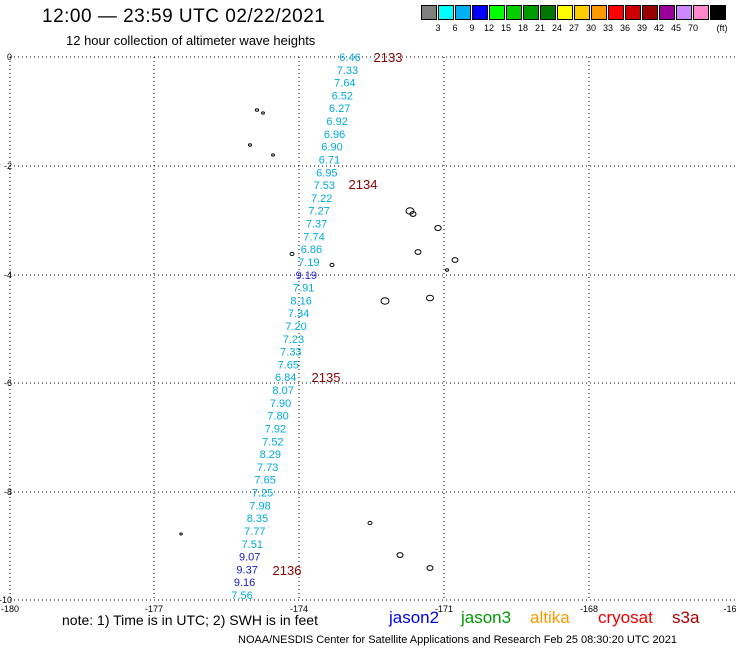  Describe the element at coordinates (342, 96) in the screenshot. I see `wave-height-value: 6.52` at that location.